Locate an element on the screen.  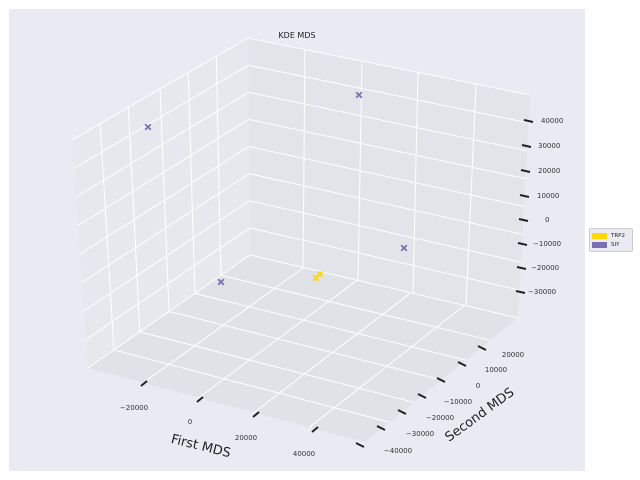
chart-title: KDE MDS is located at coordinates (296, 35).